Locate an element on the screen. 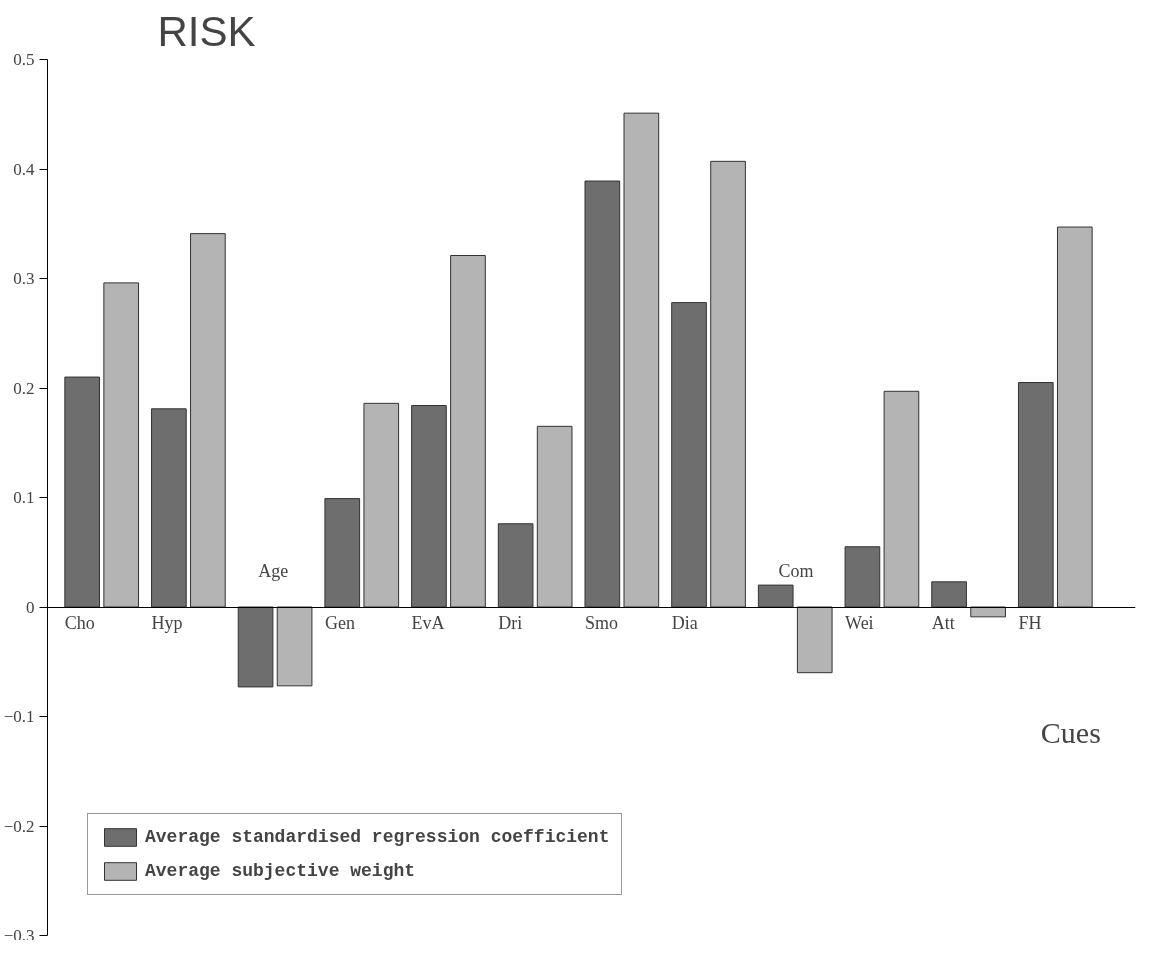 This screenshot has height=953, width=1151. x-tick-label: Hyp is located at coordinates (167, 623).